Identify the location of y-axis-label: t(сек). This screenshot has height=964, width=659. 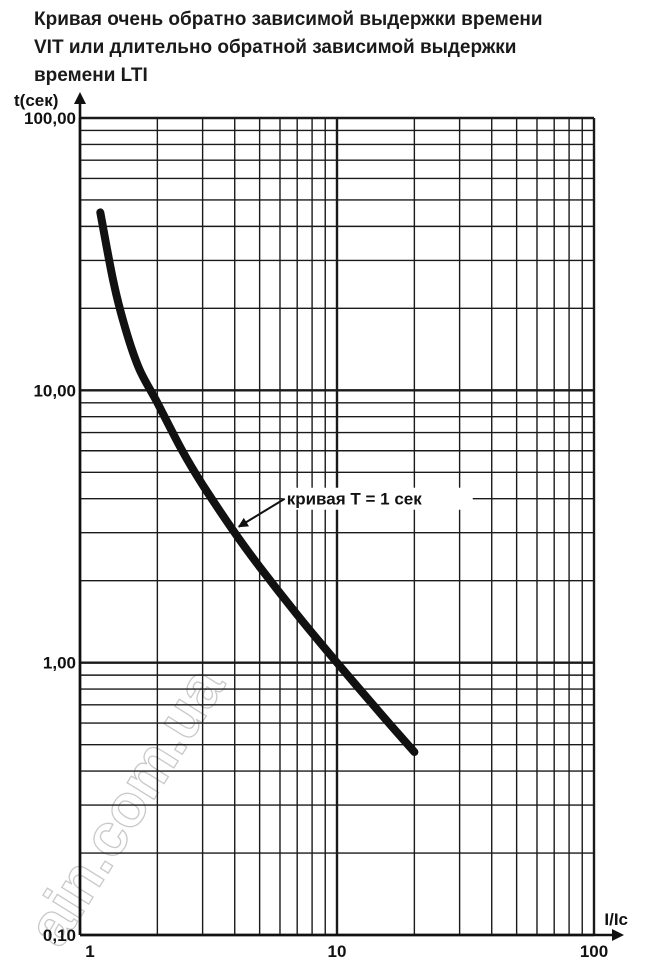
(36, 100).